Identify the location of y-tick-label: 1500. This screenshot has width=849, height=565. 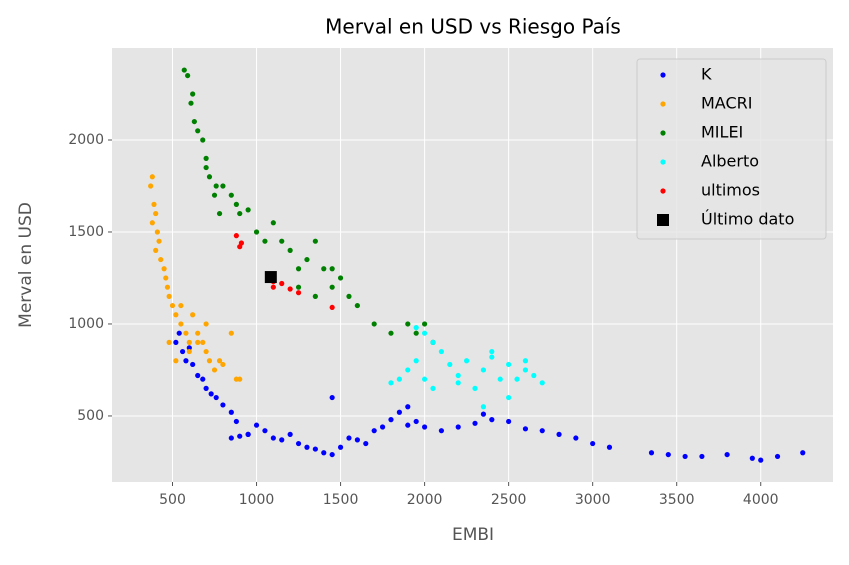
(86, 232).